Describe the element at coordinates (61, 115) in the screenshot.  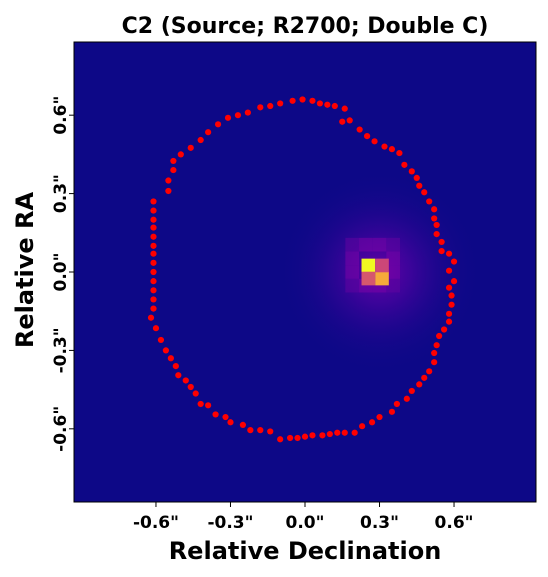
I see `y-tick-label: 0.6"` at that location.